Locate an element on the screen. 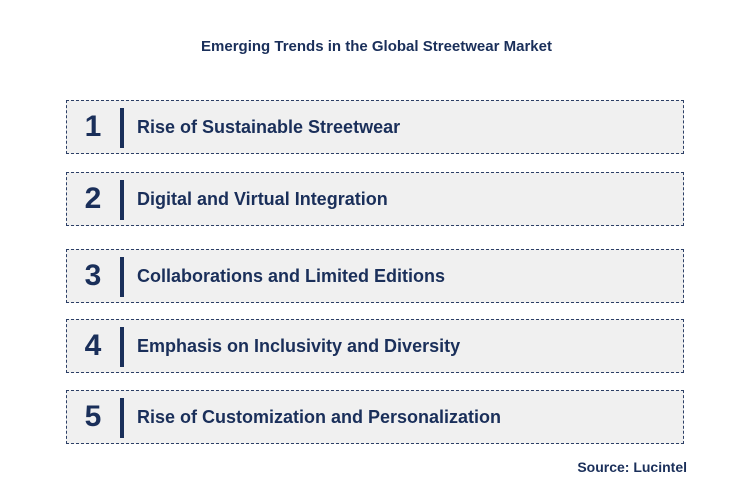 This screenshot has width=753, height=491. trend-row-1: 1 Rise of Sustainable Streetwear is located at coordinates (375, 127).